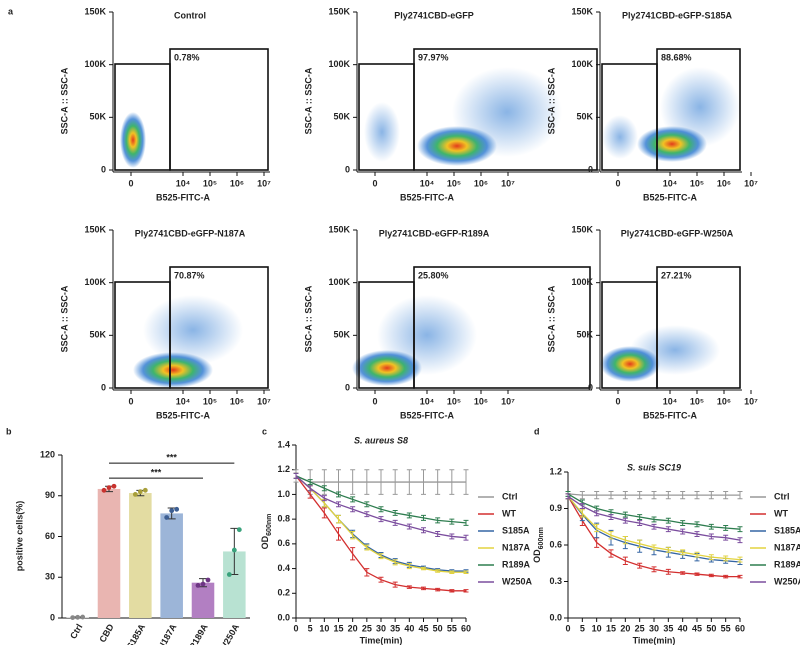 The width and height of the screenshot is (800, 645). I want to click on y-tick-label: 0.3, so click(555, 581).